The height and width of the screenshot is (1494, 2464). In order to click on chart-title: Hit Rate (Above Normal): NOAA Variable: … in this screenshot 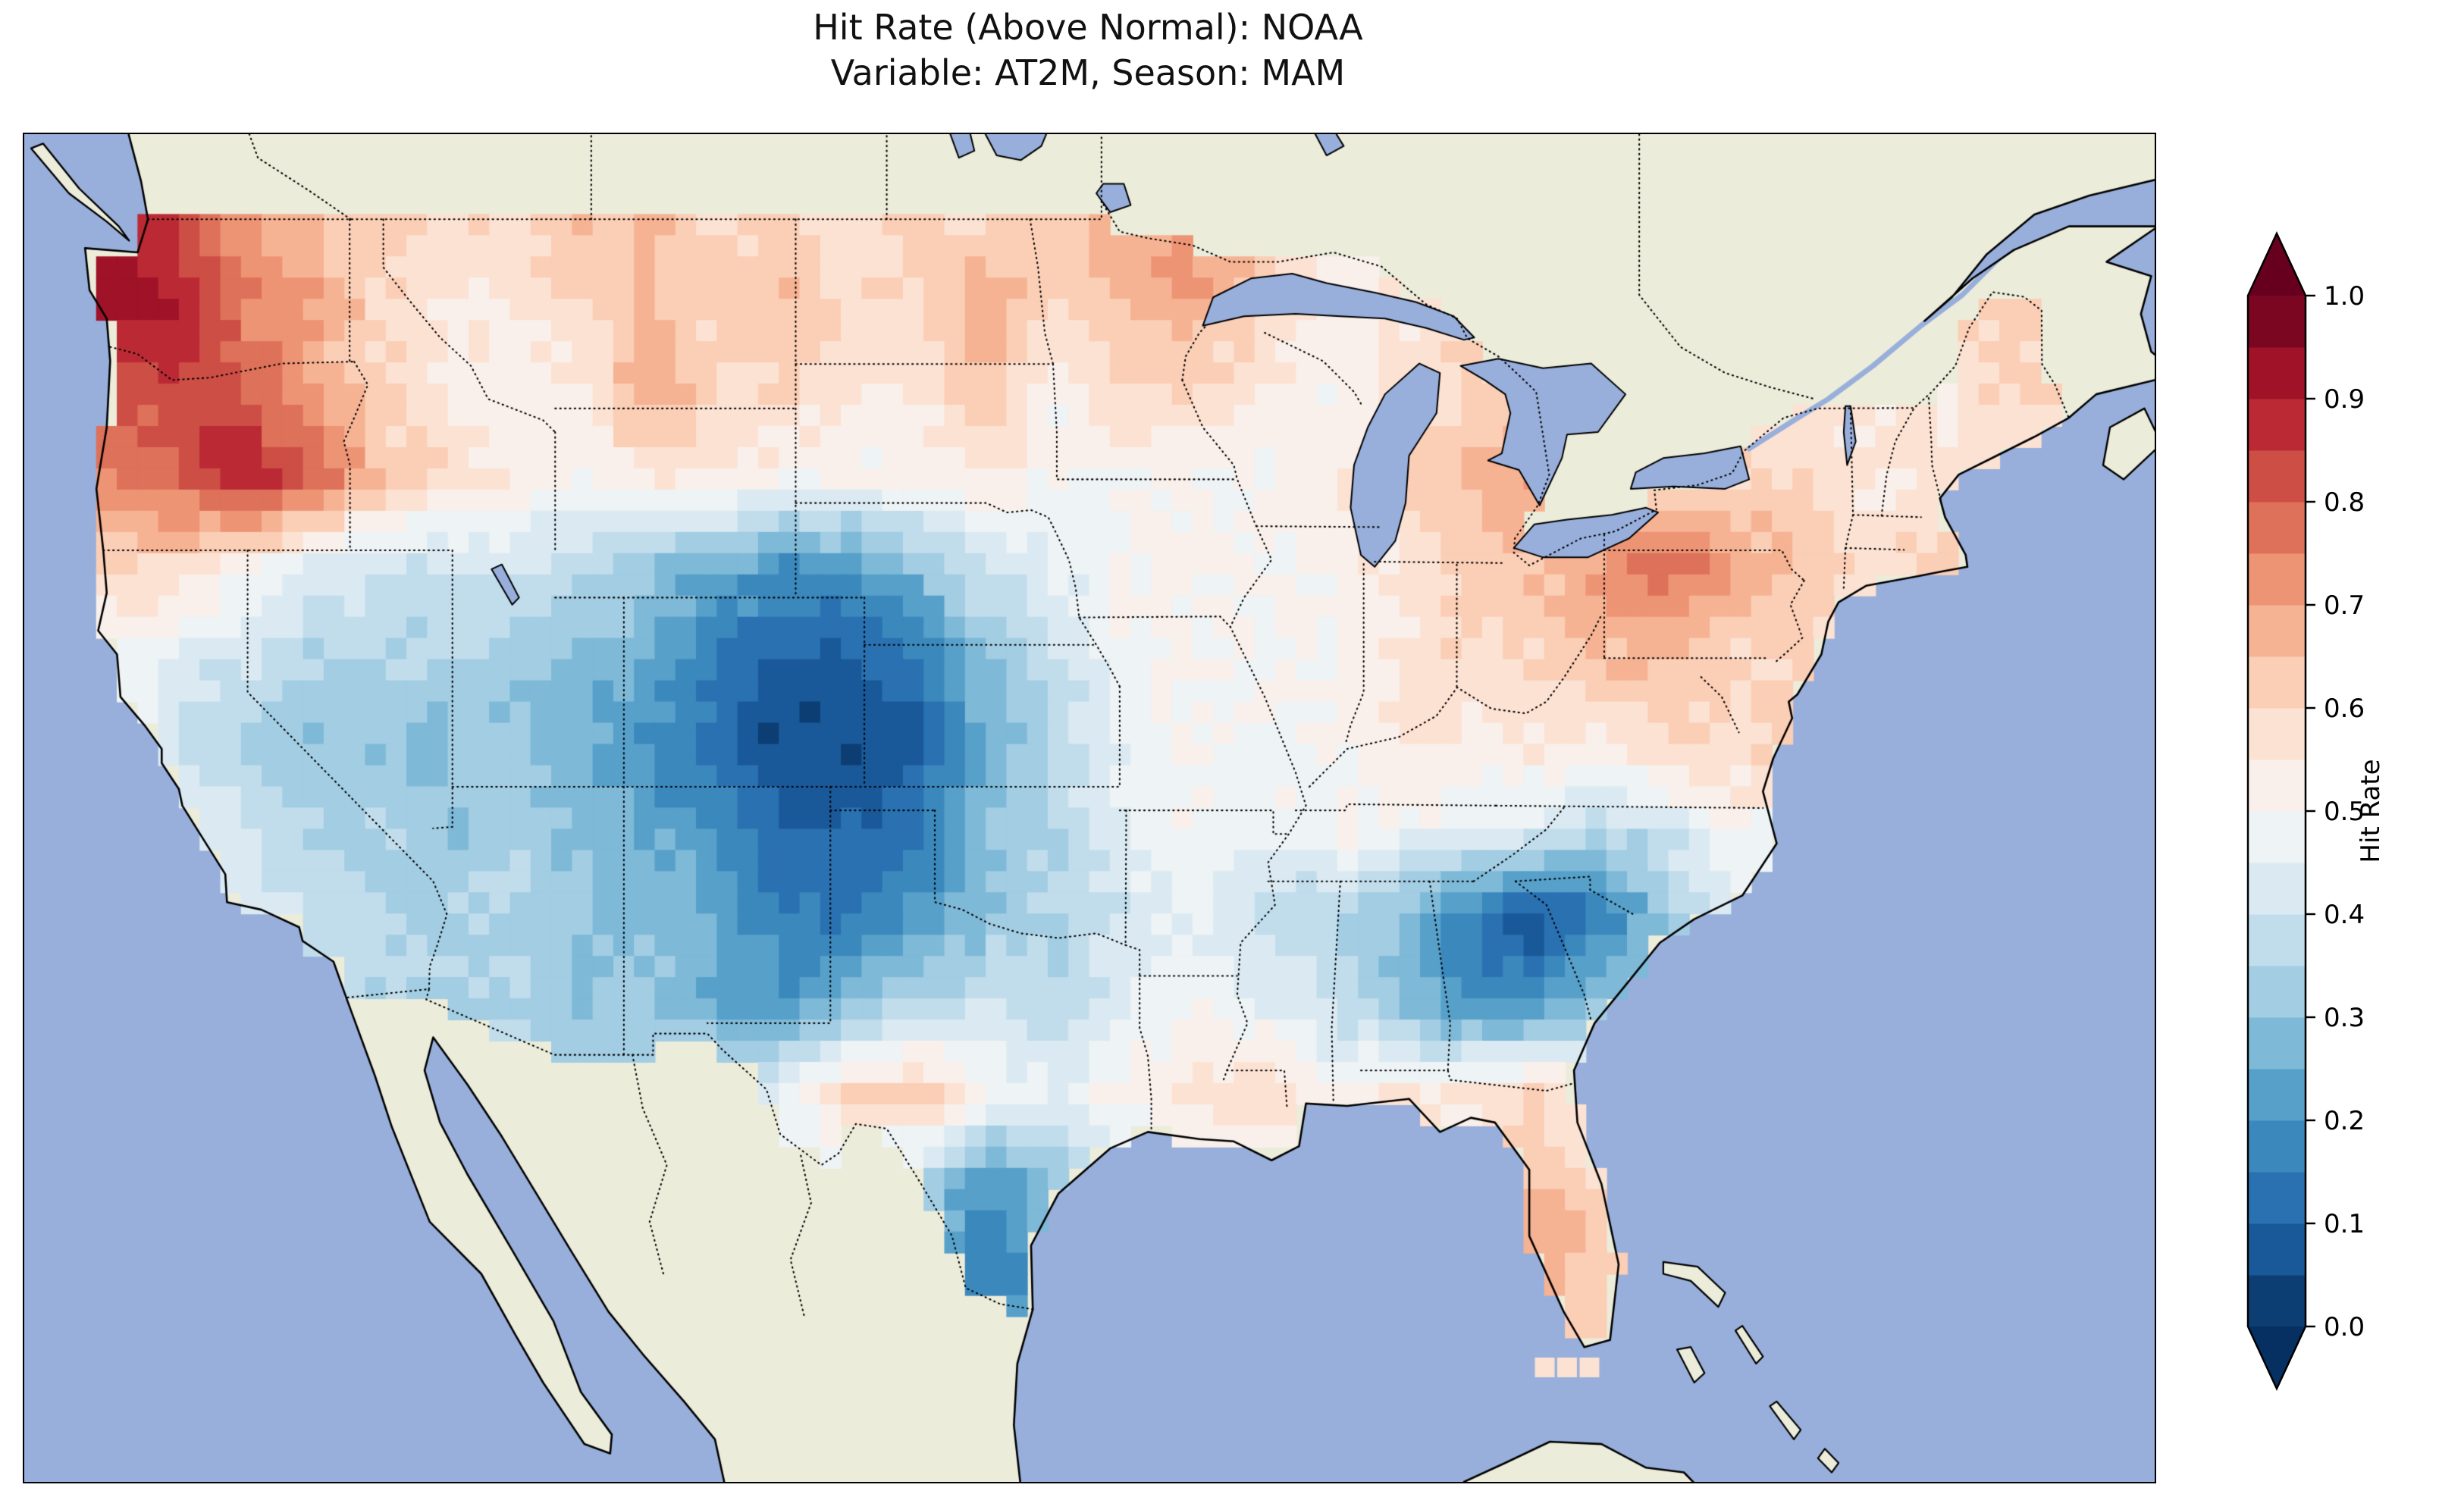, I will do `click(1088, 50)`.